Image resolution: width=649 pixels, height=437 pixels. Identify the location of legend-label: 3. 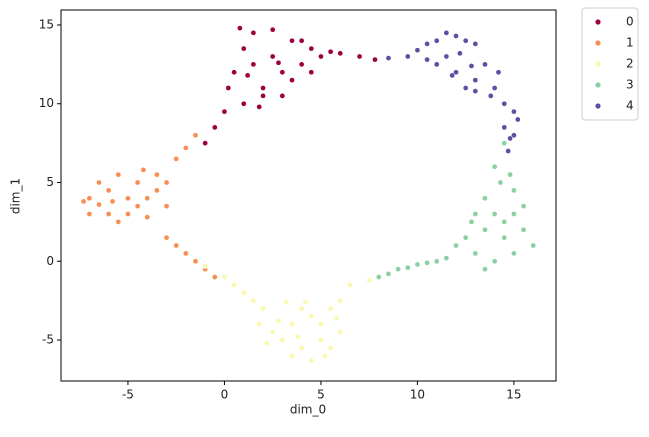
(630, 85).